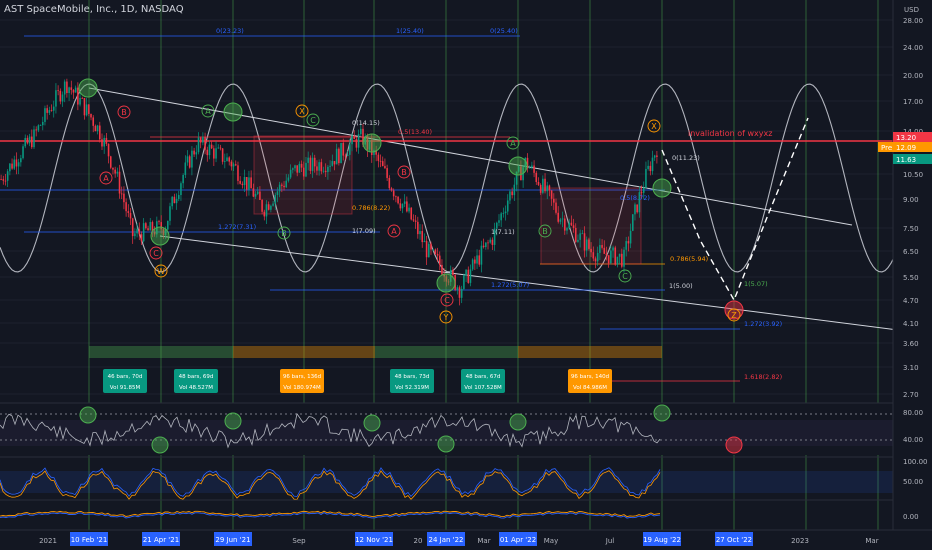 This screenshot has height=550, width=932. What do you see at coordinates (912, 265) in the screenshot?
I see `price-axis` at bounding box center [912, 265].